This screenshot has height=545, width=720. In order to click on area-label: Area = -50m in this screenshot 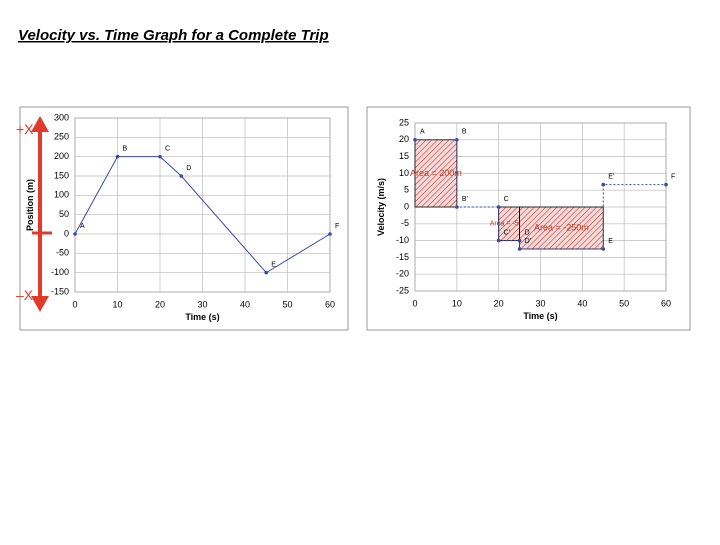, I will do `click(509, 224)`.